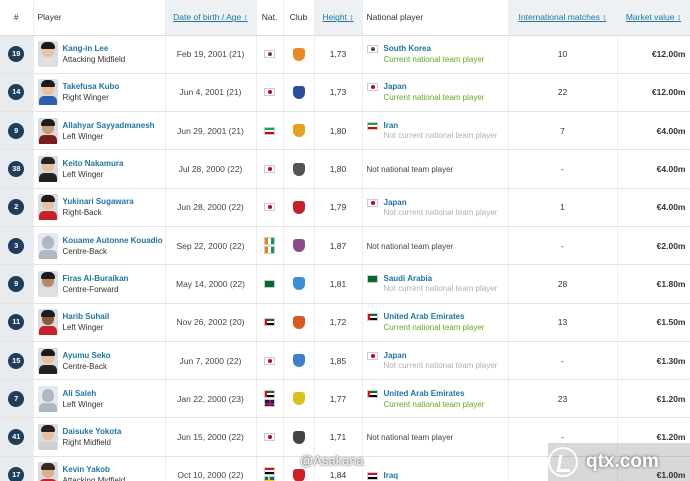 This screenshot has height=481, width=690. Describe the element at coordinates (653, 322) in the screenshot. I see `market-value-cell: €1.50m` at that location.